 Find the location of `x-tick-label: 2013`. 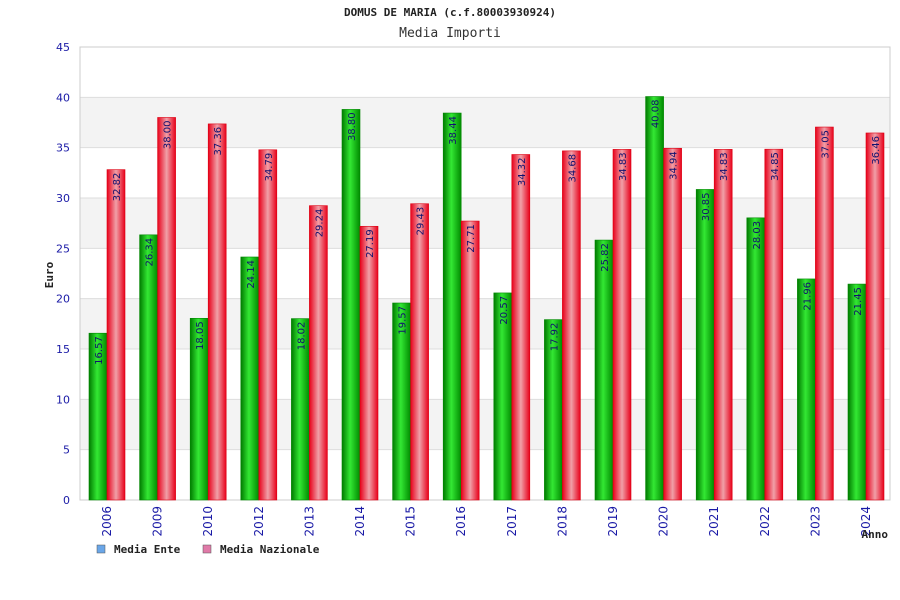

x-tick-label: 2013 is located at coordinates (309, 521).